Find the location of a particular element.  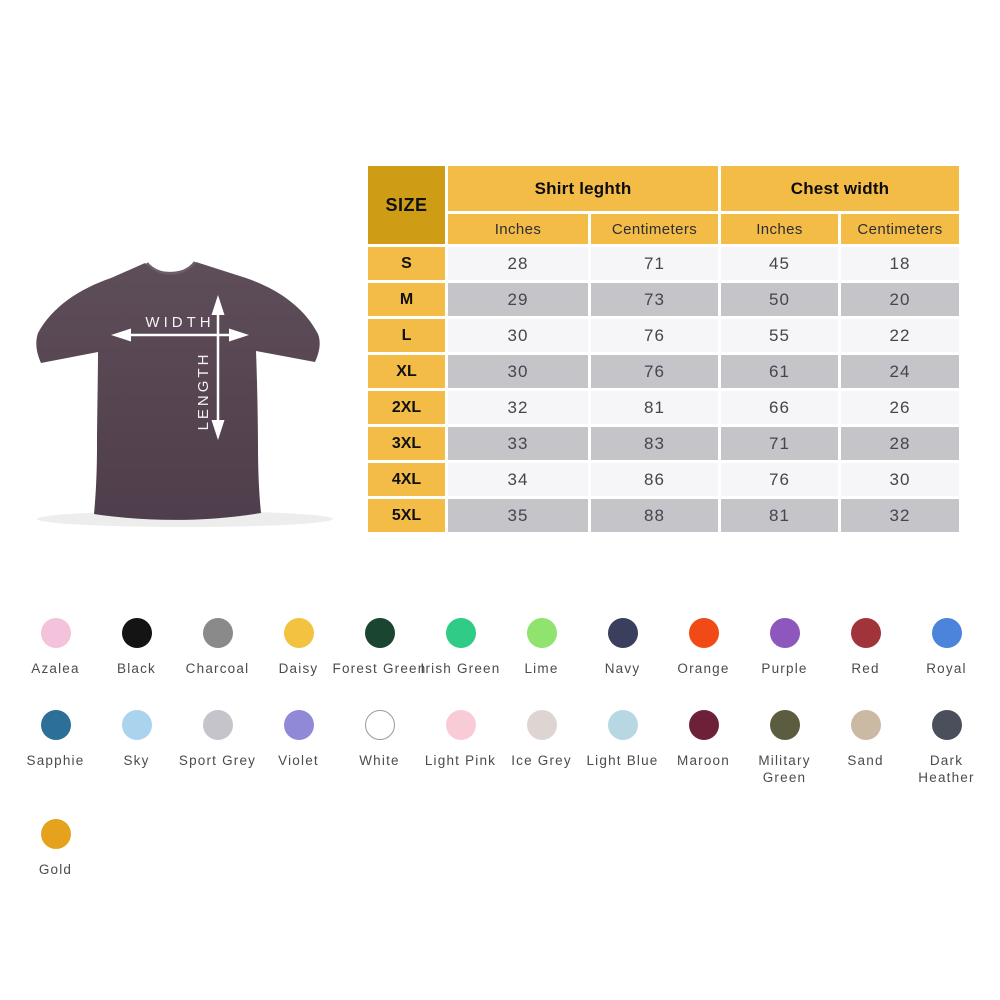

color-name: Orange is located at coordinates (703, 668).